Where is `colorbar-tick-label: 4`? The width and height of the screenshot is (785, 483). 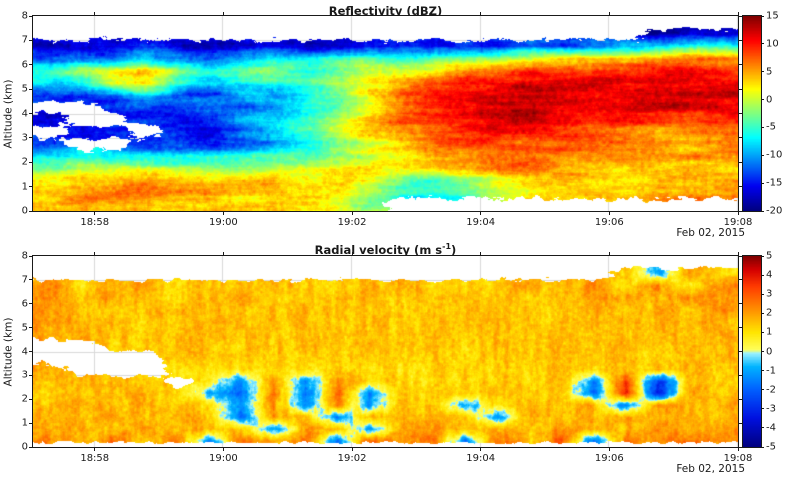
colorbar-tick-label: 4 is located at coordinates (769, 275).